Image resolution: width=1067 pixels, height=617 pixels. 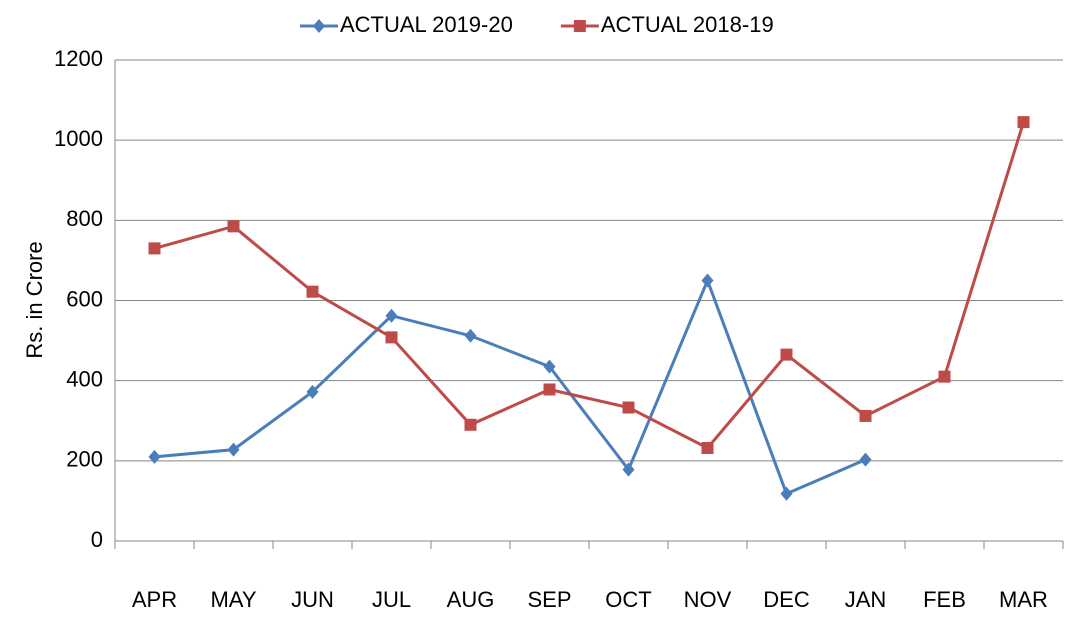 I want to click on y-axis-label: Rs. in Crore, so click(x=34, y=299).